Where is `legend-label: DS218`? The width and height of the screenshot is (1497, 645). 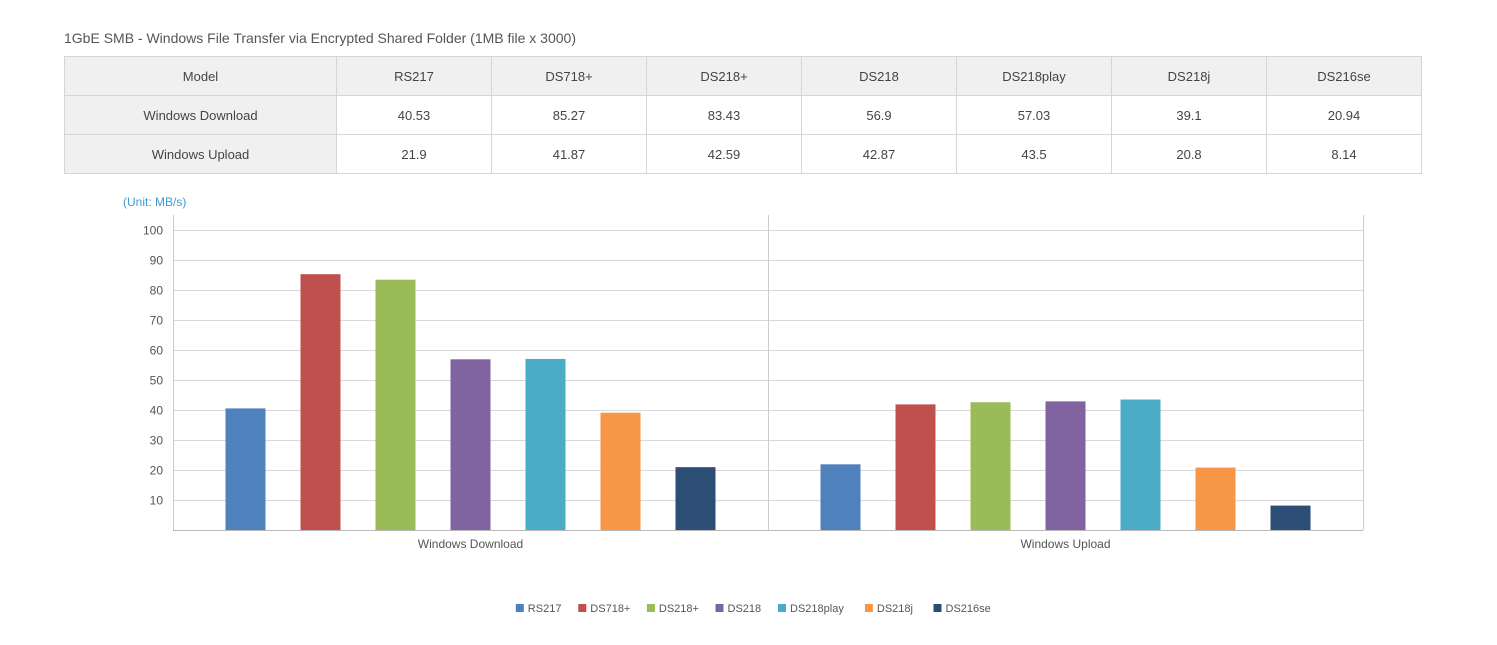 legend-label: DS218 is located at coordinates (745, 609).